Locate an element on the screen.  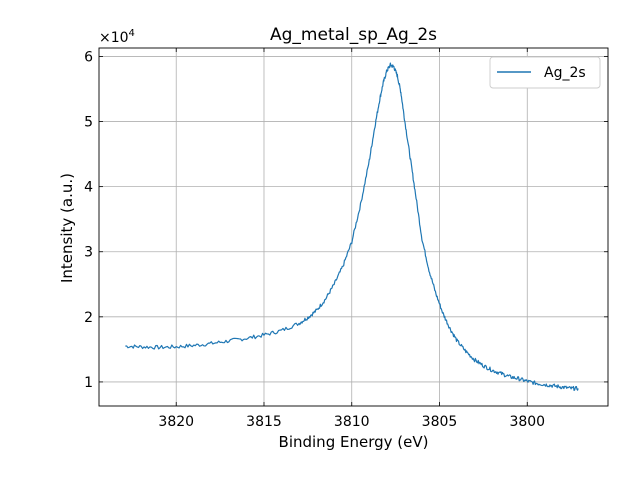
legend-label: Ag_2s is located at coordinates (565, 73).